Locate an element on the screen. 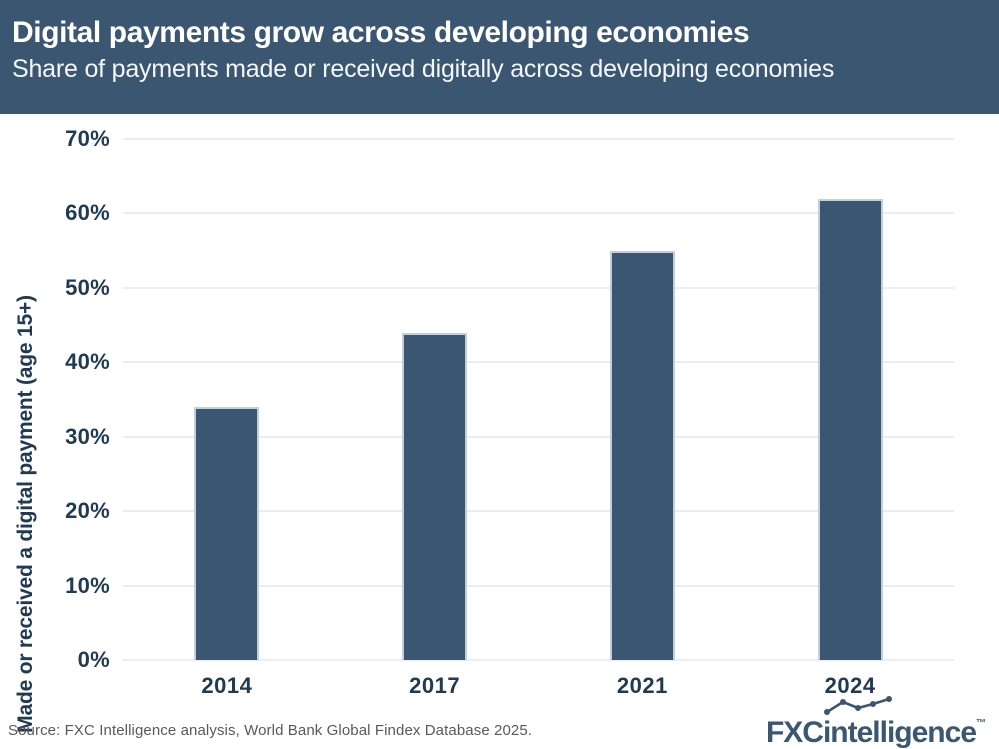 The width and height of the screenshot is (999, 749). bar-2021 is located at coordinates (642, 455).